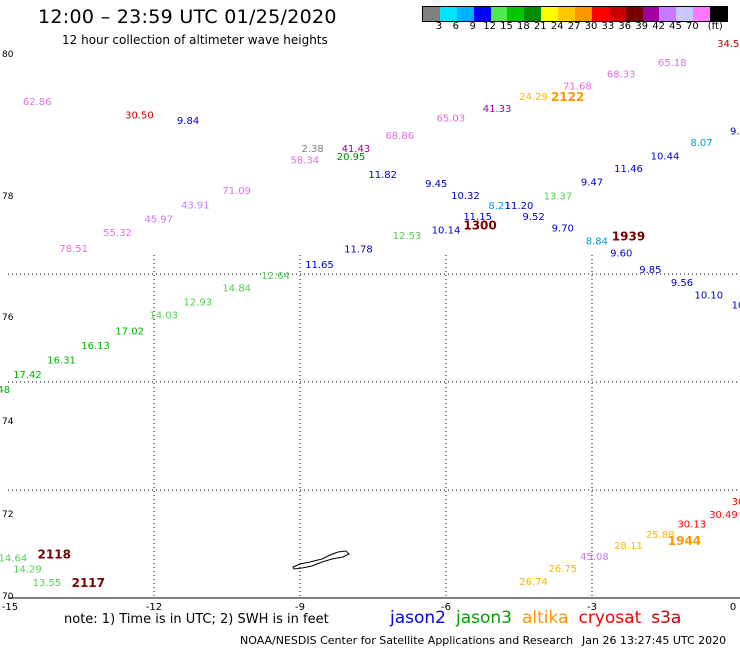 This screenshot has height=650, width=740. What do you see at coordinates (533, 217) in the screenshot?
I see `wave-height-value: 9.52` at bounding box center [533, 217].